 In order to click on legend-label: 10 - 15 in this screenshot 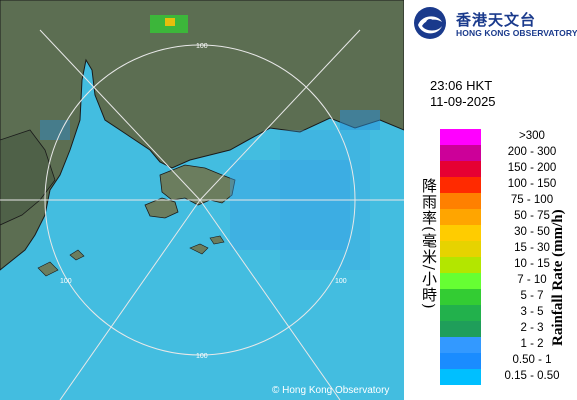, I will do `click(532, 264)`.